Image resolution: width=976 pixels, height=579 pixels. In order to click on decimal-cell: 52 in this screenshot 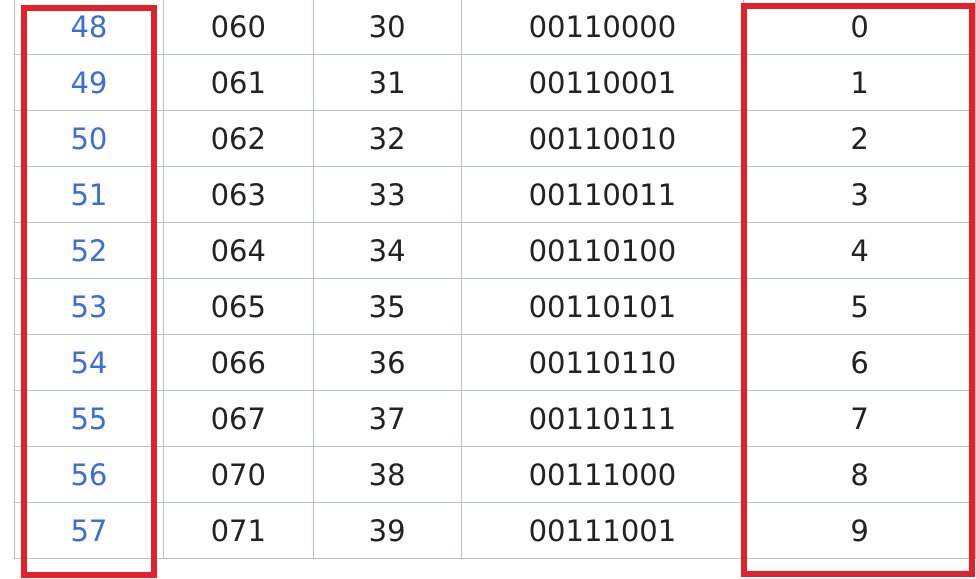, I will do `click(89, 250)`.